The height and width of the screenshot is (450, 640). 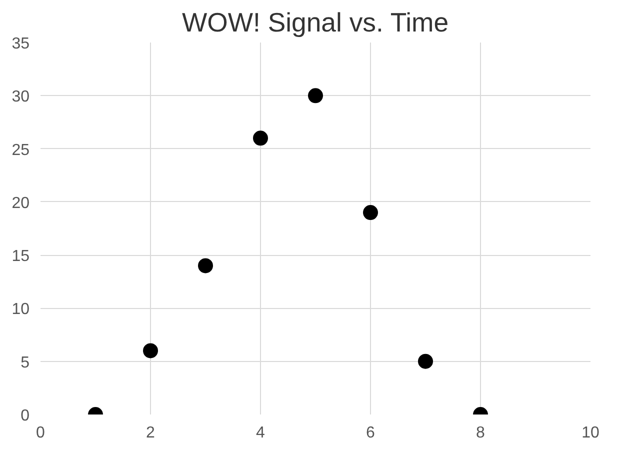 What do you see at coordinates (21, 257) in the screenshot?
I see `y-tick-label: 15` at bounding box center [21, 257].